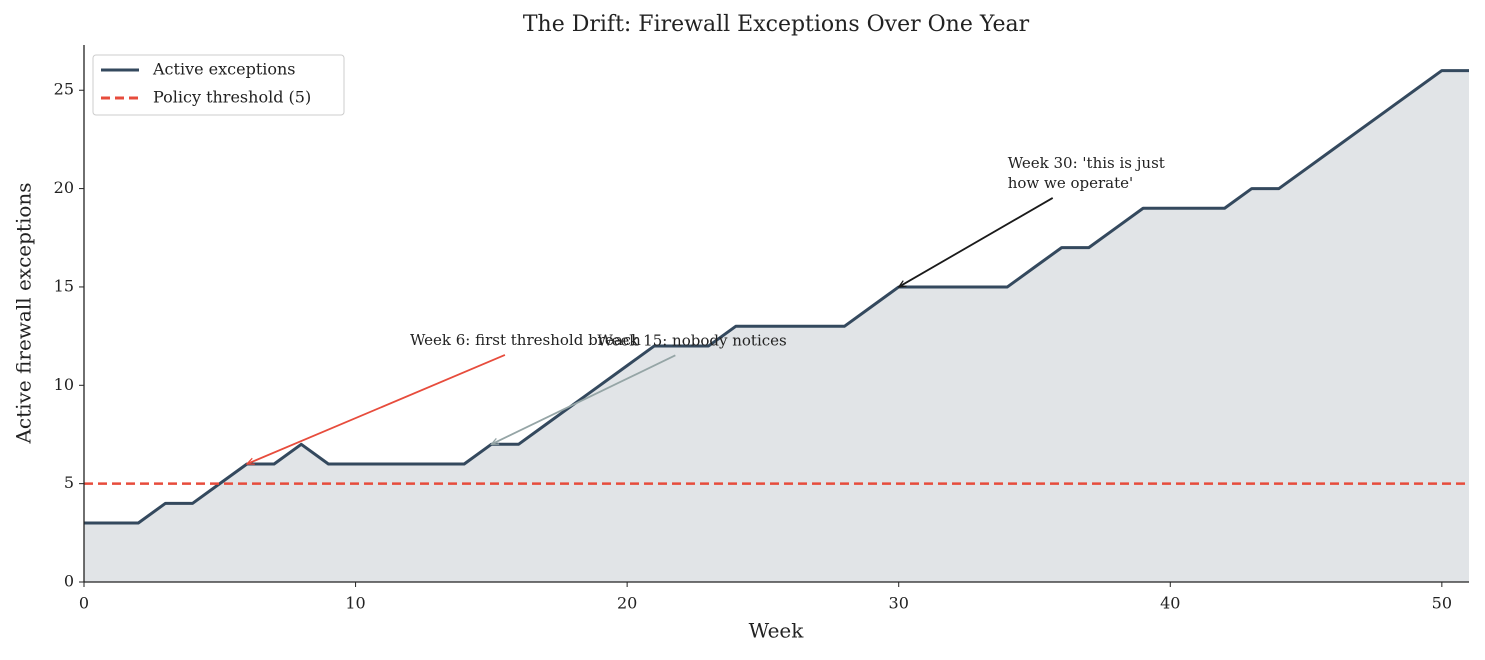  What do you see at coordinates (899, 603) in the screenshot?
I see `x-tick-label: 30` at bounding box center [899, 603].